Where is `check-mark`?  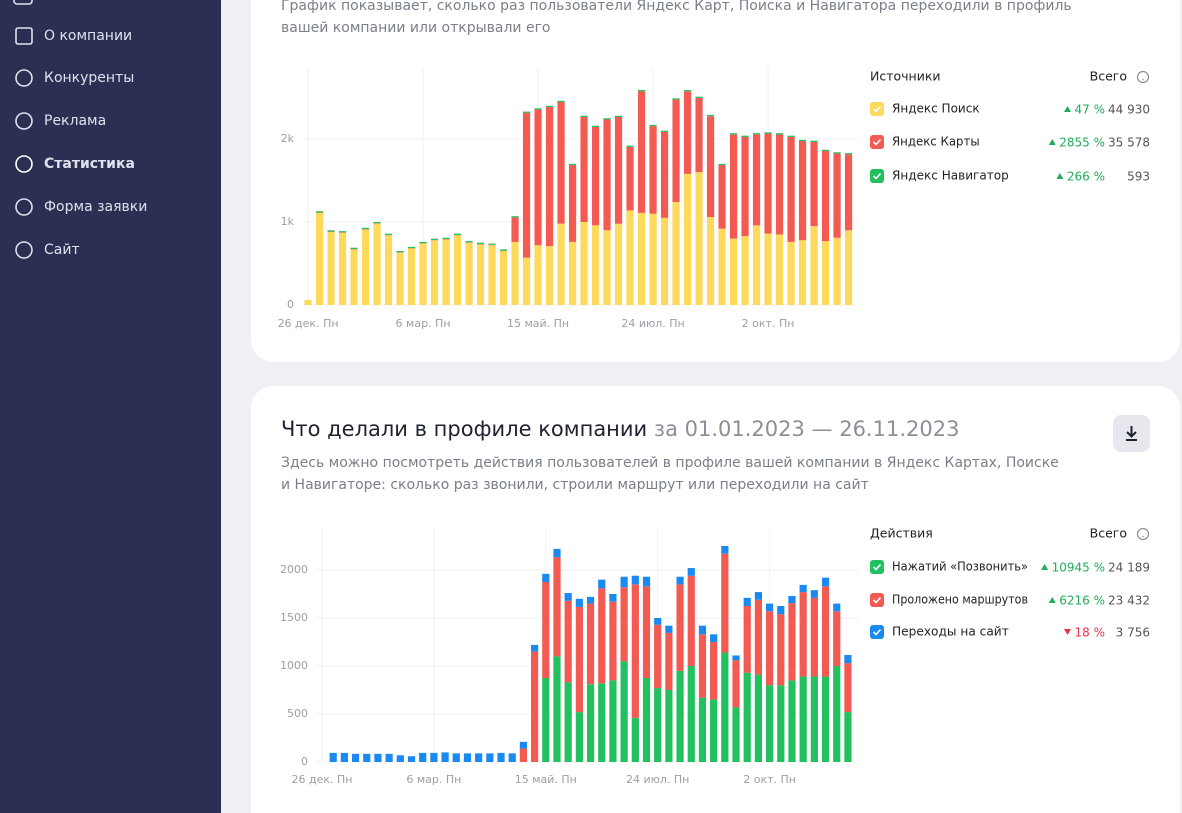
check-mark is located at coordinates (877, 176).